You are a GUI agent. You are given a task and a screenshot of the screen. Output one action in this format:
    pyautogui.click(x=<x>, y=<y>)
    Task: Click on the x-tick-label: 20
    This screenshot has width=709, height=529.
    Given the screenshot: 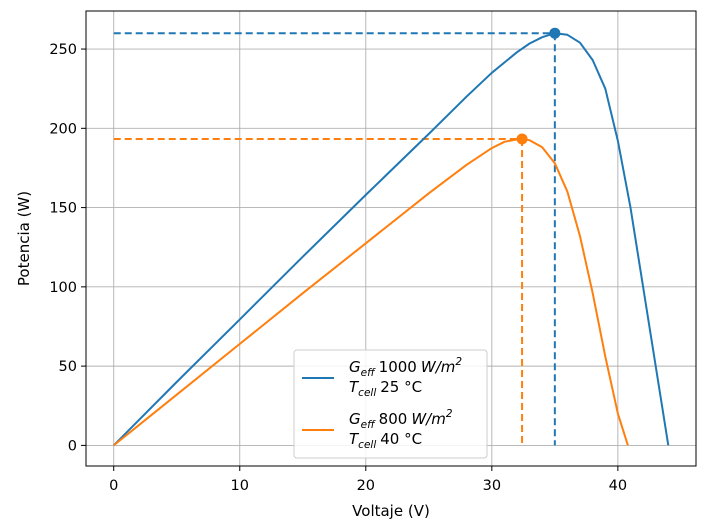 What is the action you would take?
    pyautogui.click(x=366, y=486)
    